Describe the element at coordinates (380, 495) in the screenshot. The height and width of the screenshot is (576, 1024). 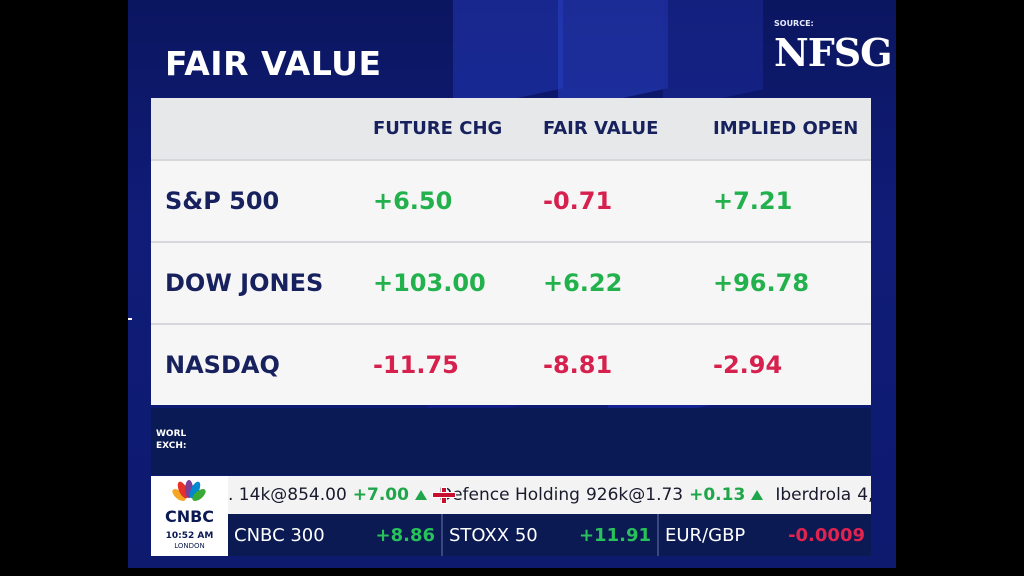
I see `ticker-lead-change: +7.00` at that location.